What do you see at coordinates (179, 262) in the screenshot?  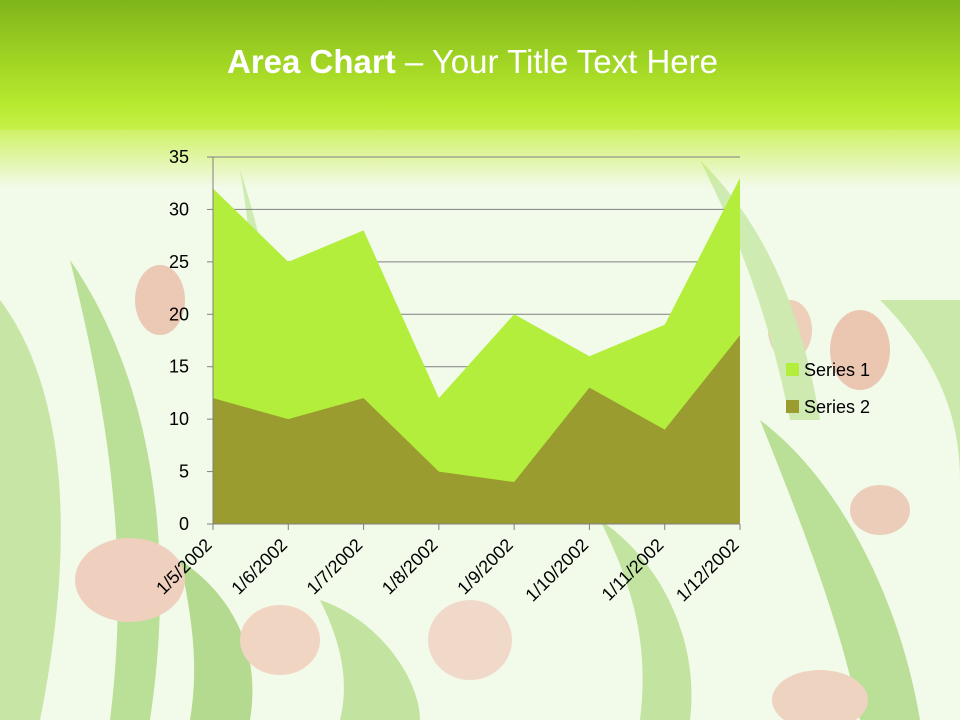 I see `y-tick-label: 25` at bounding box center [179, 262].